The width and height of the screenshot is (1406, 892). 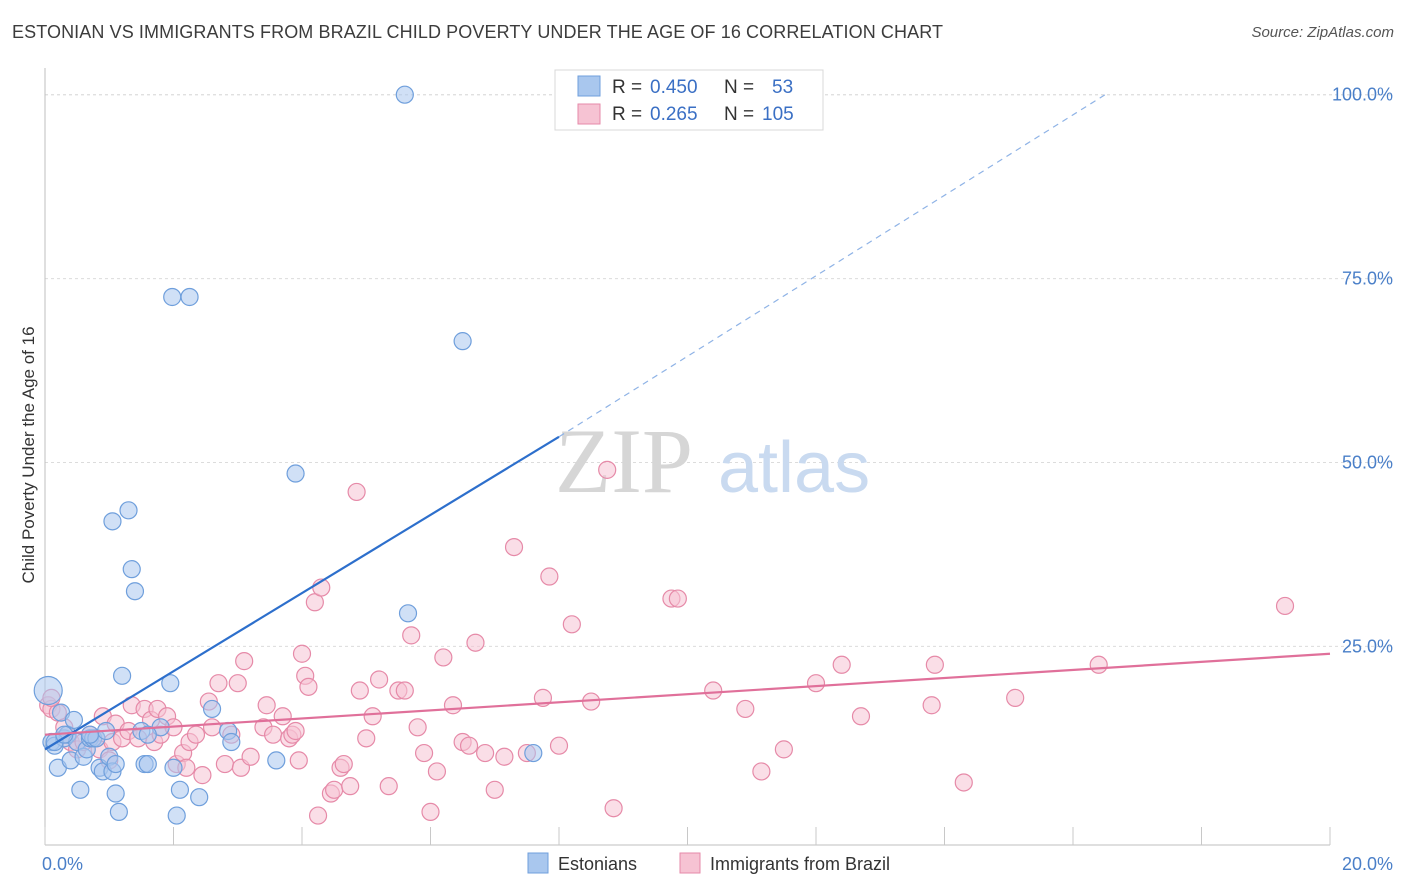 What do you see at coordinates (782, 87) in the screenshot?
I see `legend-n-value-1: 53` at bounding box center [782, 87].